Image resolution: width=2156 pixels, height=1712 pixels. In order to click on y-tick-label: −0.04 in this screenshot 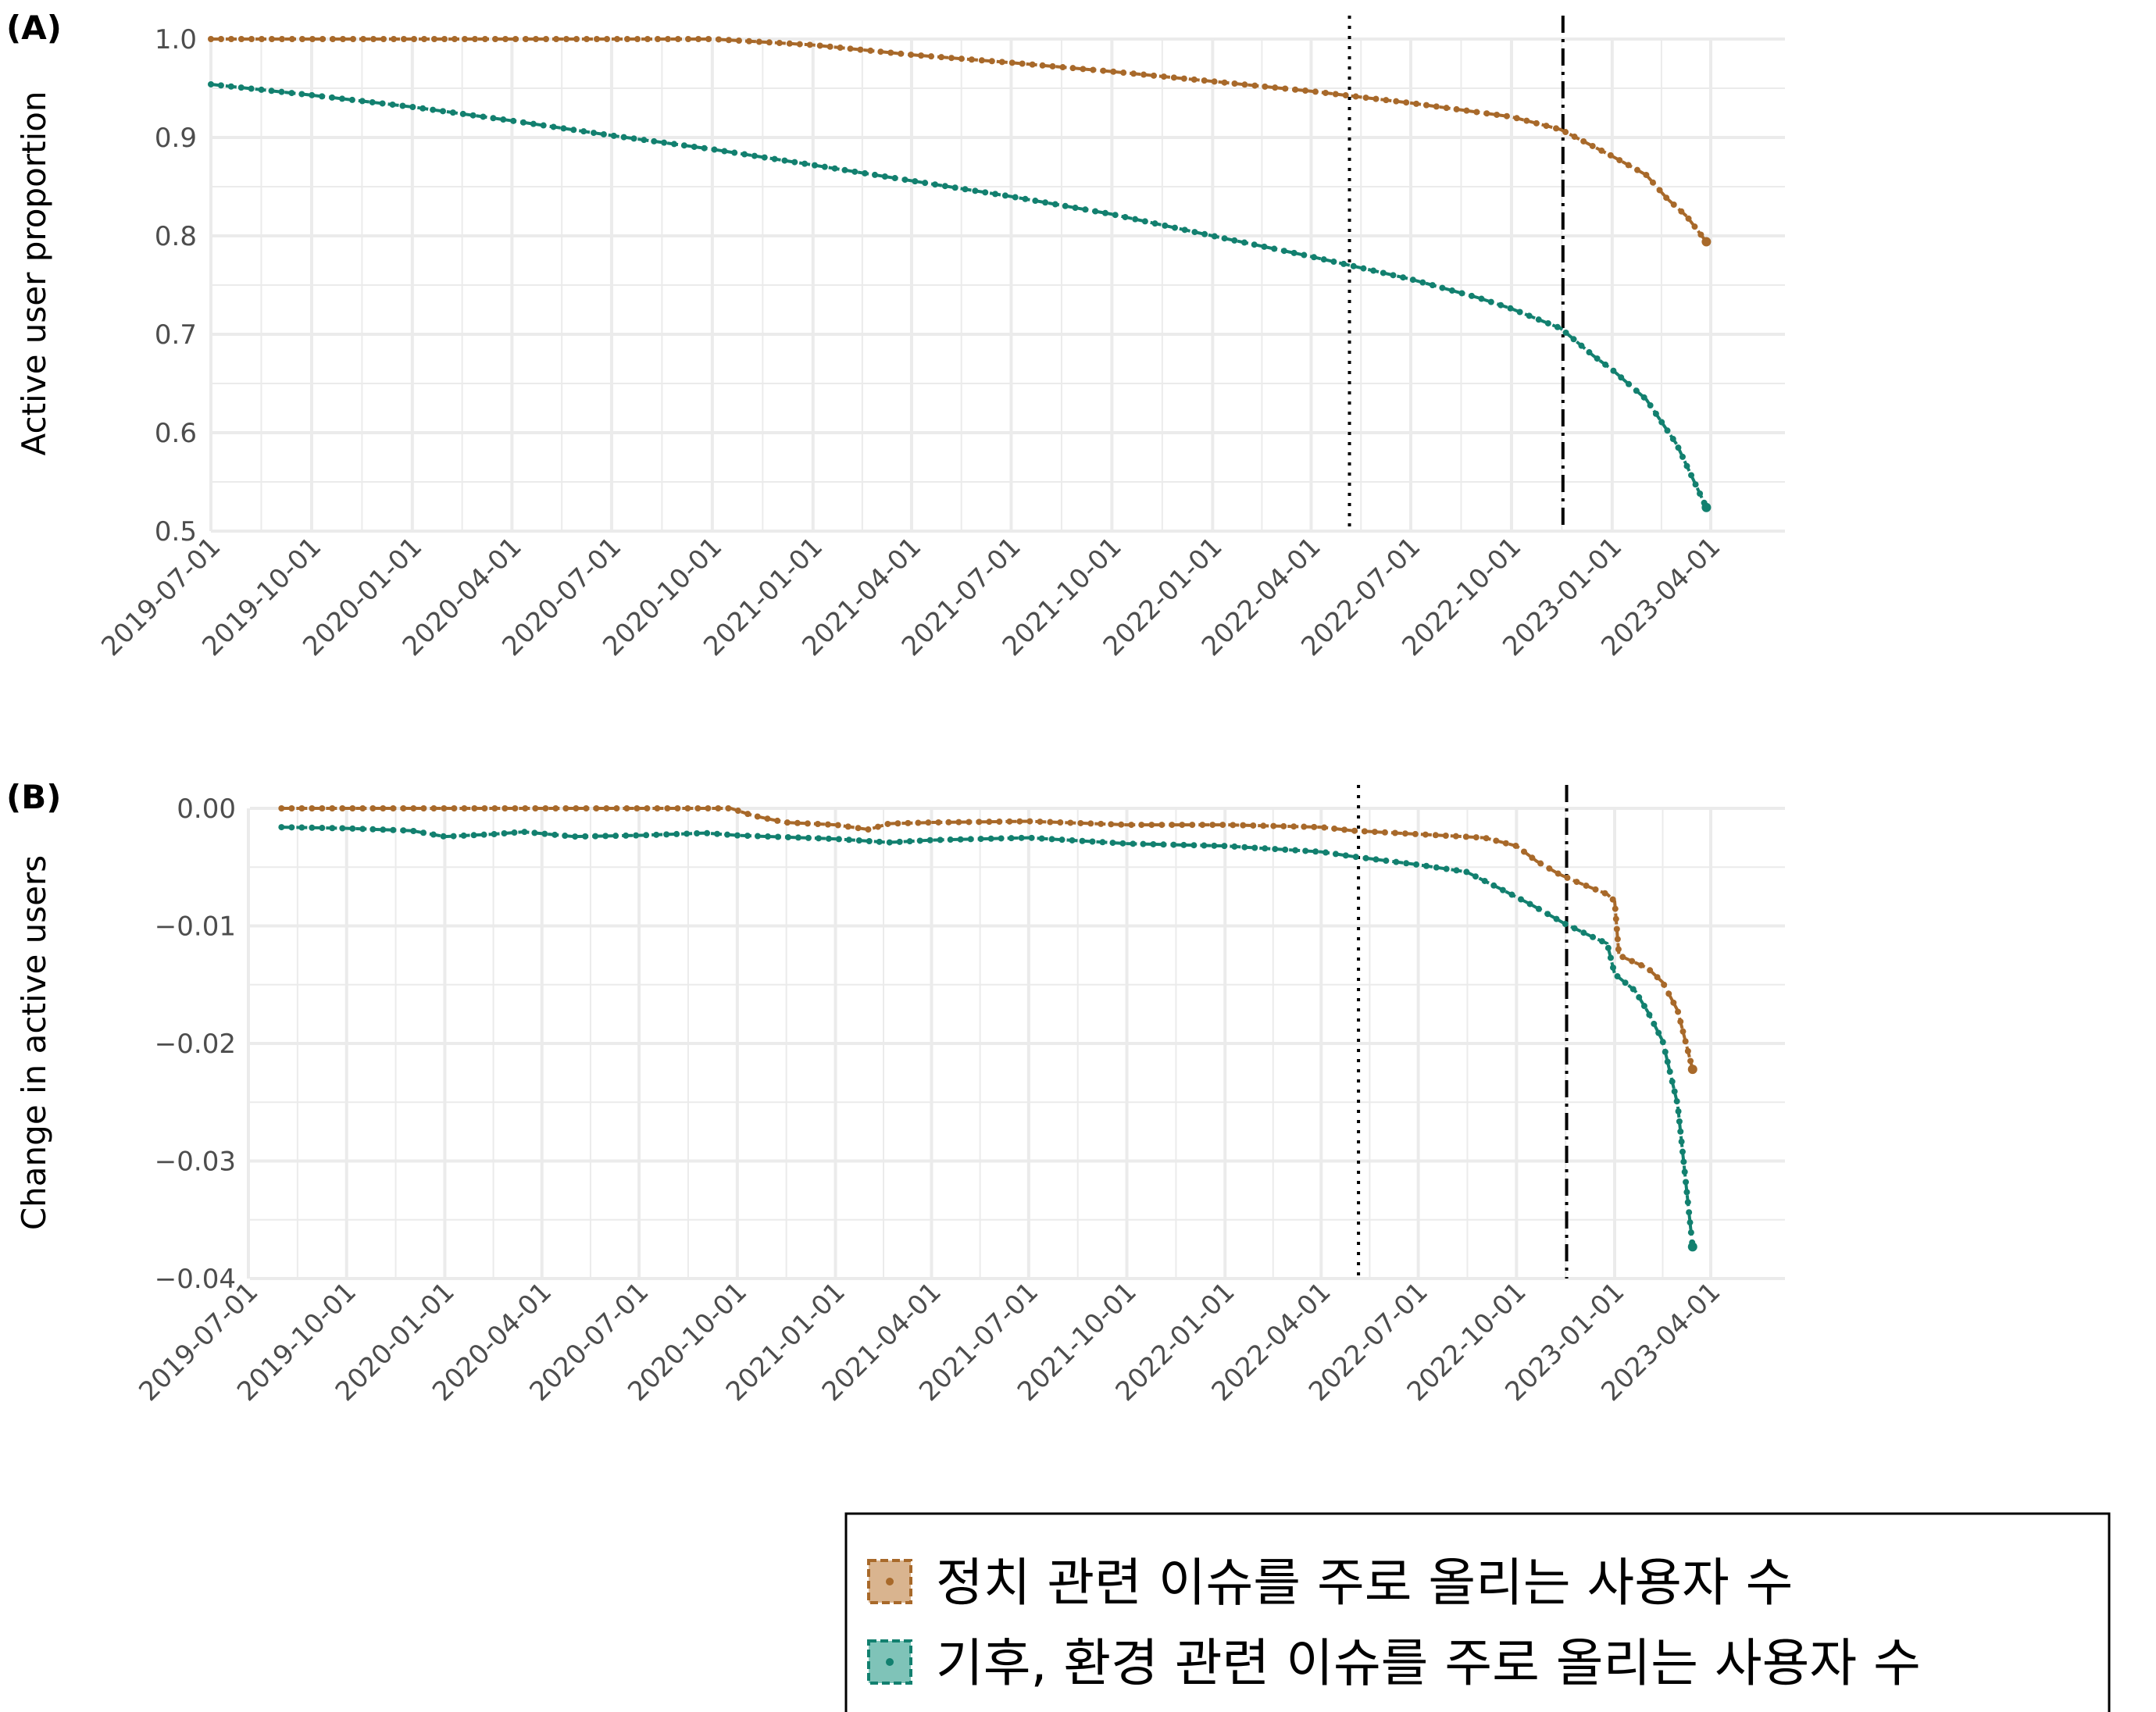, I will do `click(195, 1279)`.